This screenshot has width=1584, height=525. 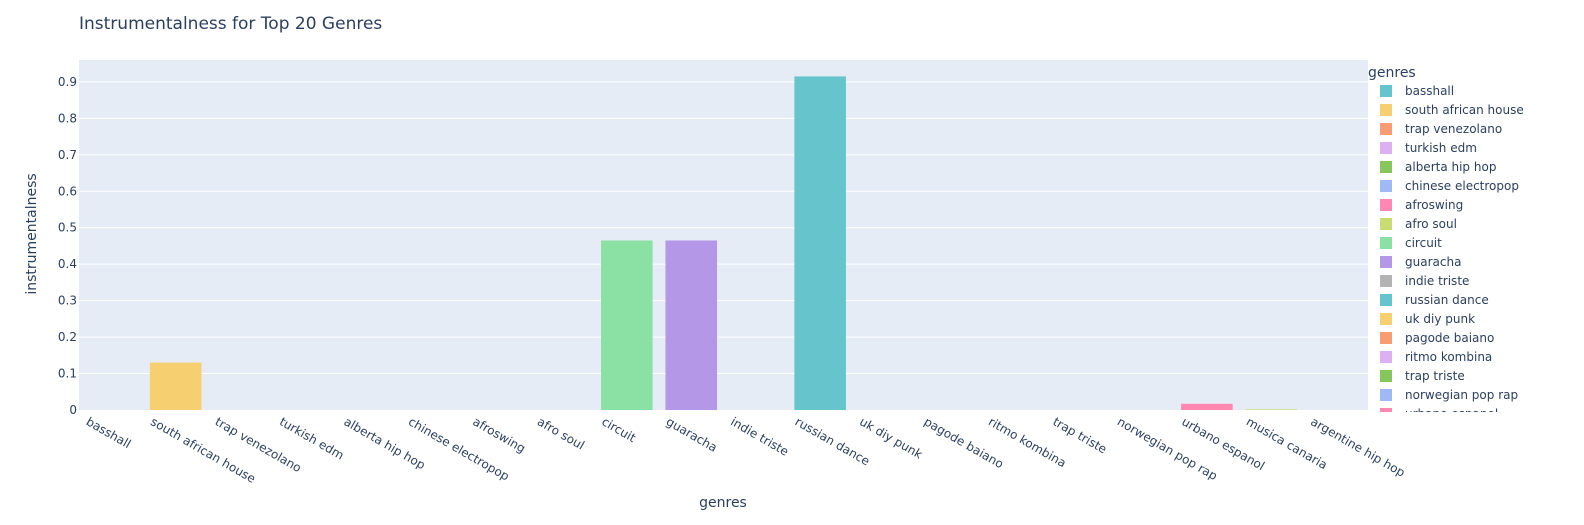 What do you see at coordinates (1453, 129) in the screenshot?
I see `legend-label: trap venezolano` at bounding box center [1453, 129].